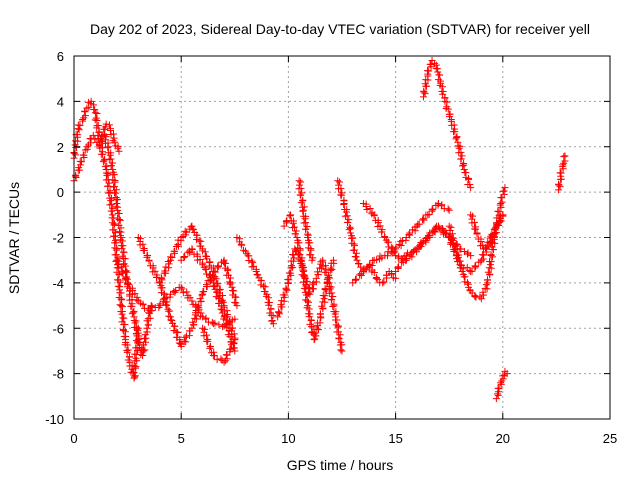 This screenshot has width=640, height=480. Describe the element at coordinates (58, 238) in the screenshot. I see `y-tick-label: -2` at that location.